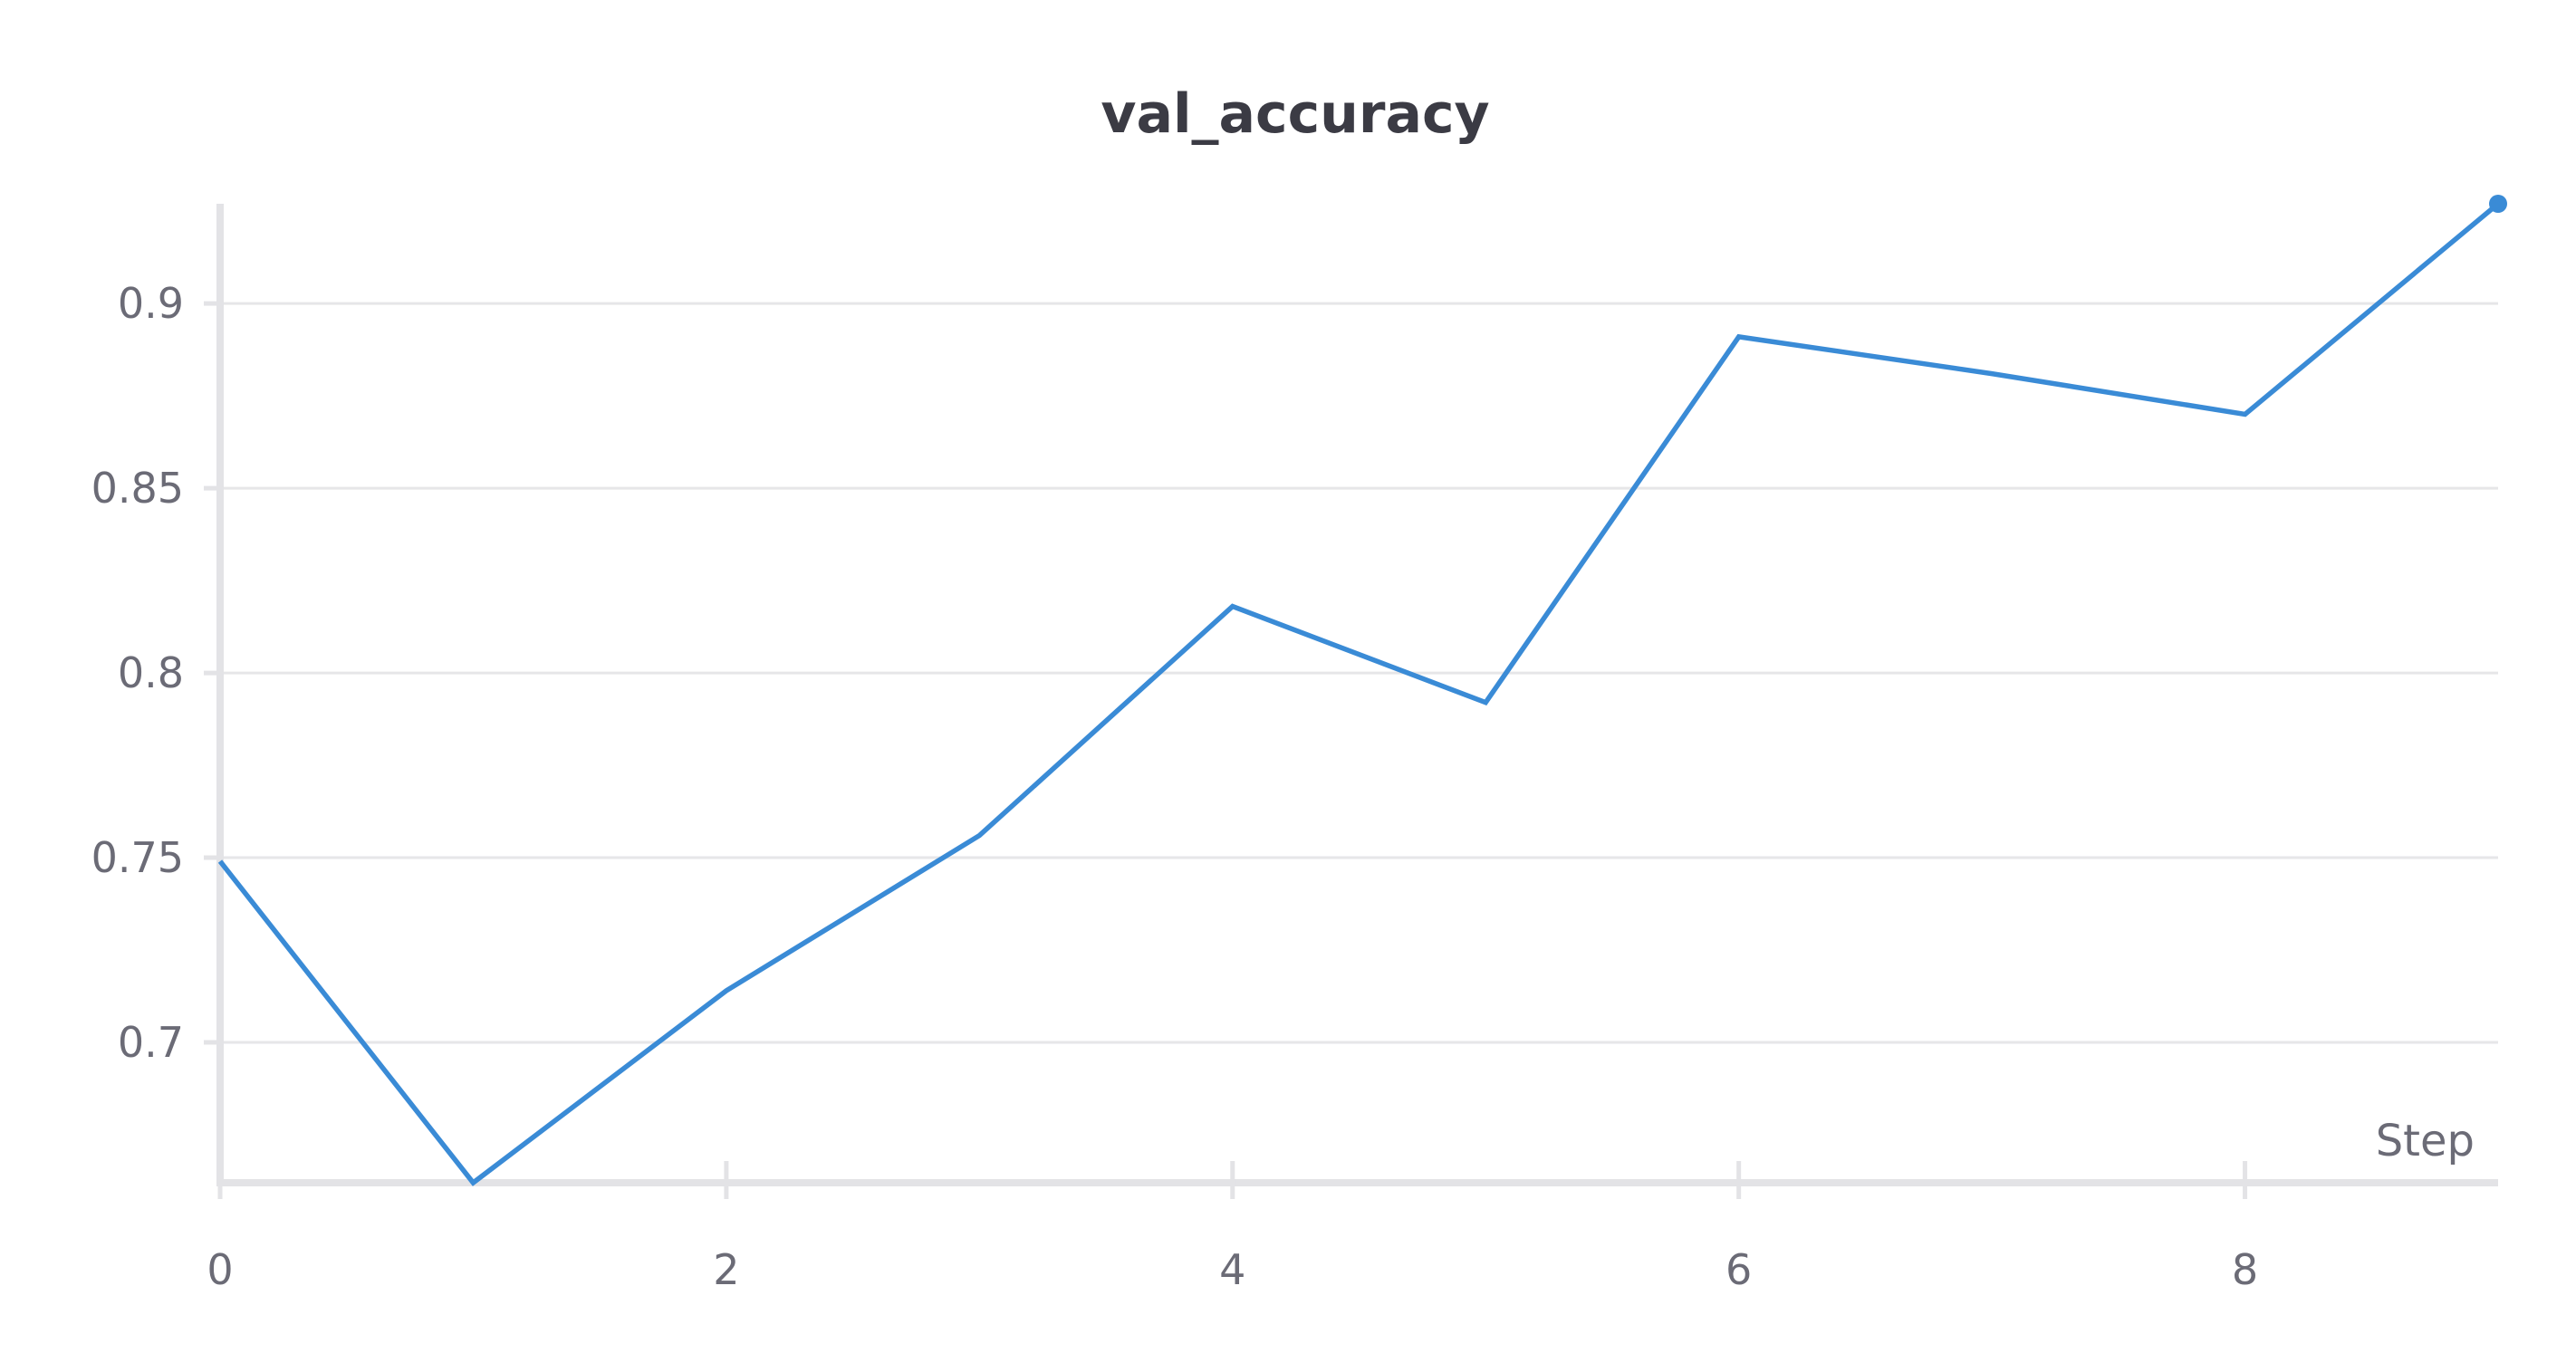 The image size is (2576, 1353). What do you see at coordinates (151, 303) in the screenshot?
I see `y-tick-label: 0.9` at bounding box center [151, 303].